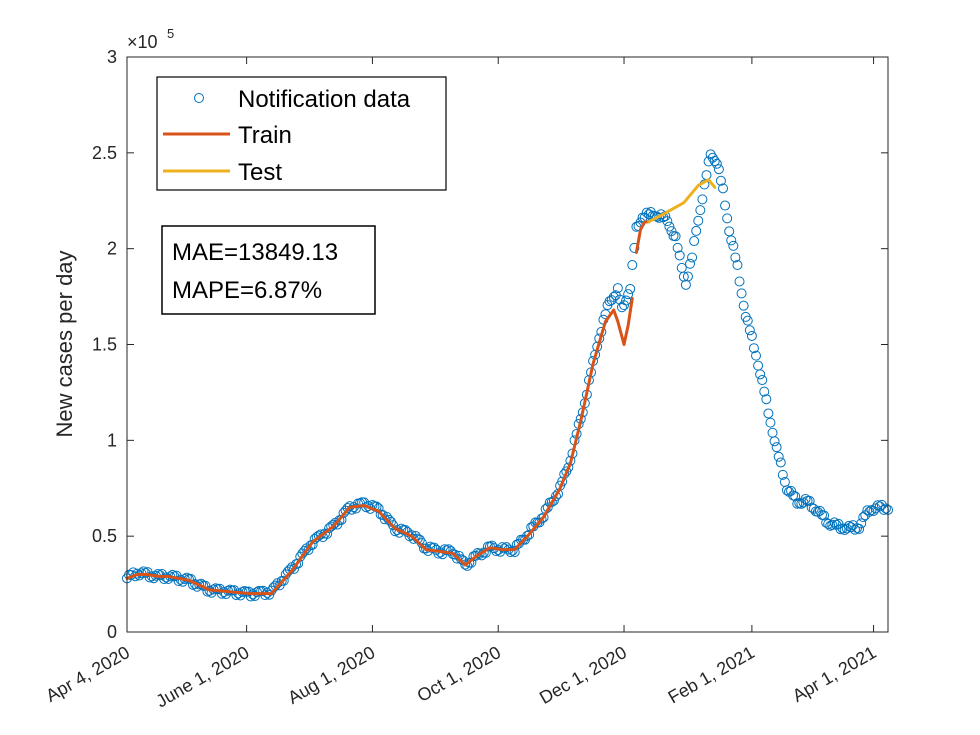 This screenshot has height=735, width=980. I want to click on legend-label-notification: Notification data, so click(324, 99).